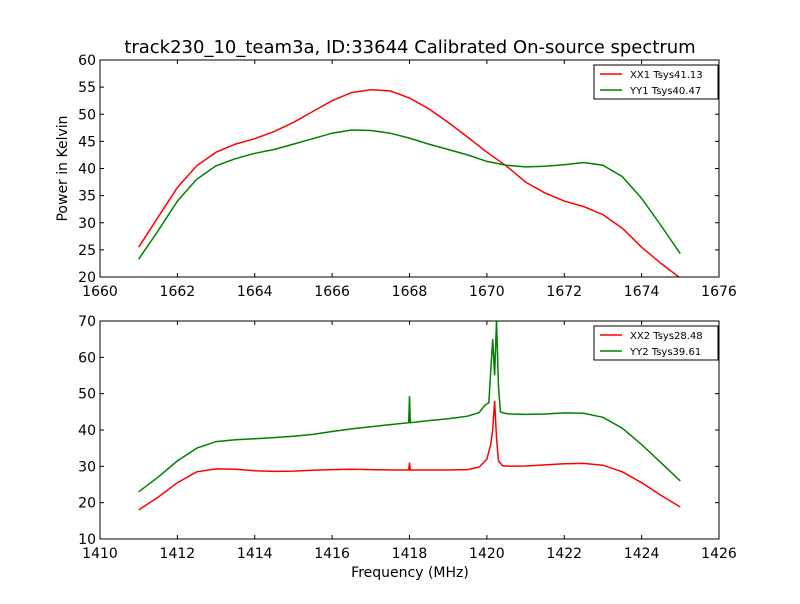 This screenshot has height=604, width=800. Describe the element at coordinates (409, 455) in the screenshot. I see `series-line-xx` at that location.